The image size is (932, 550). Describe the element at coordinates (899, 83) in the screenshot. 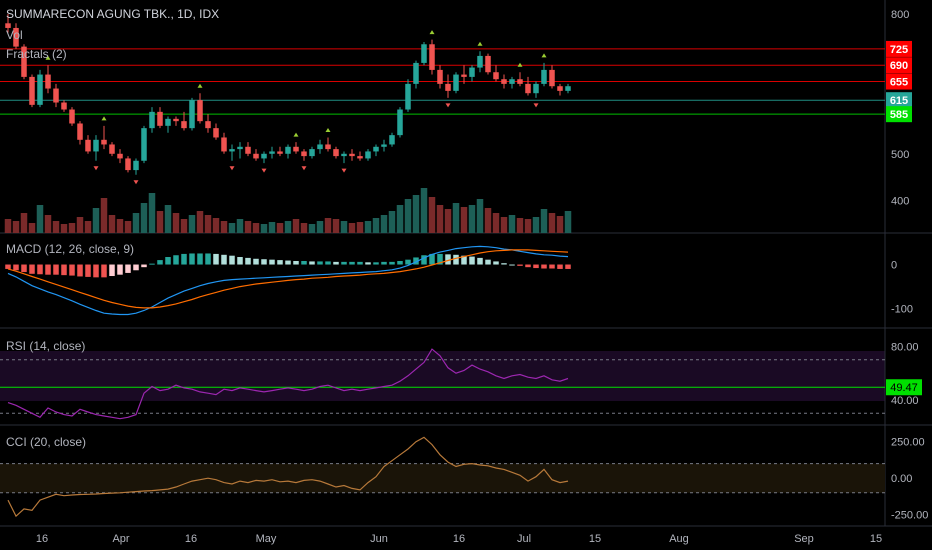

I see `level-badge-label: 655` at that location.